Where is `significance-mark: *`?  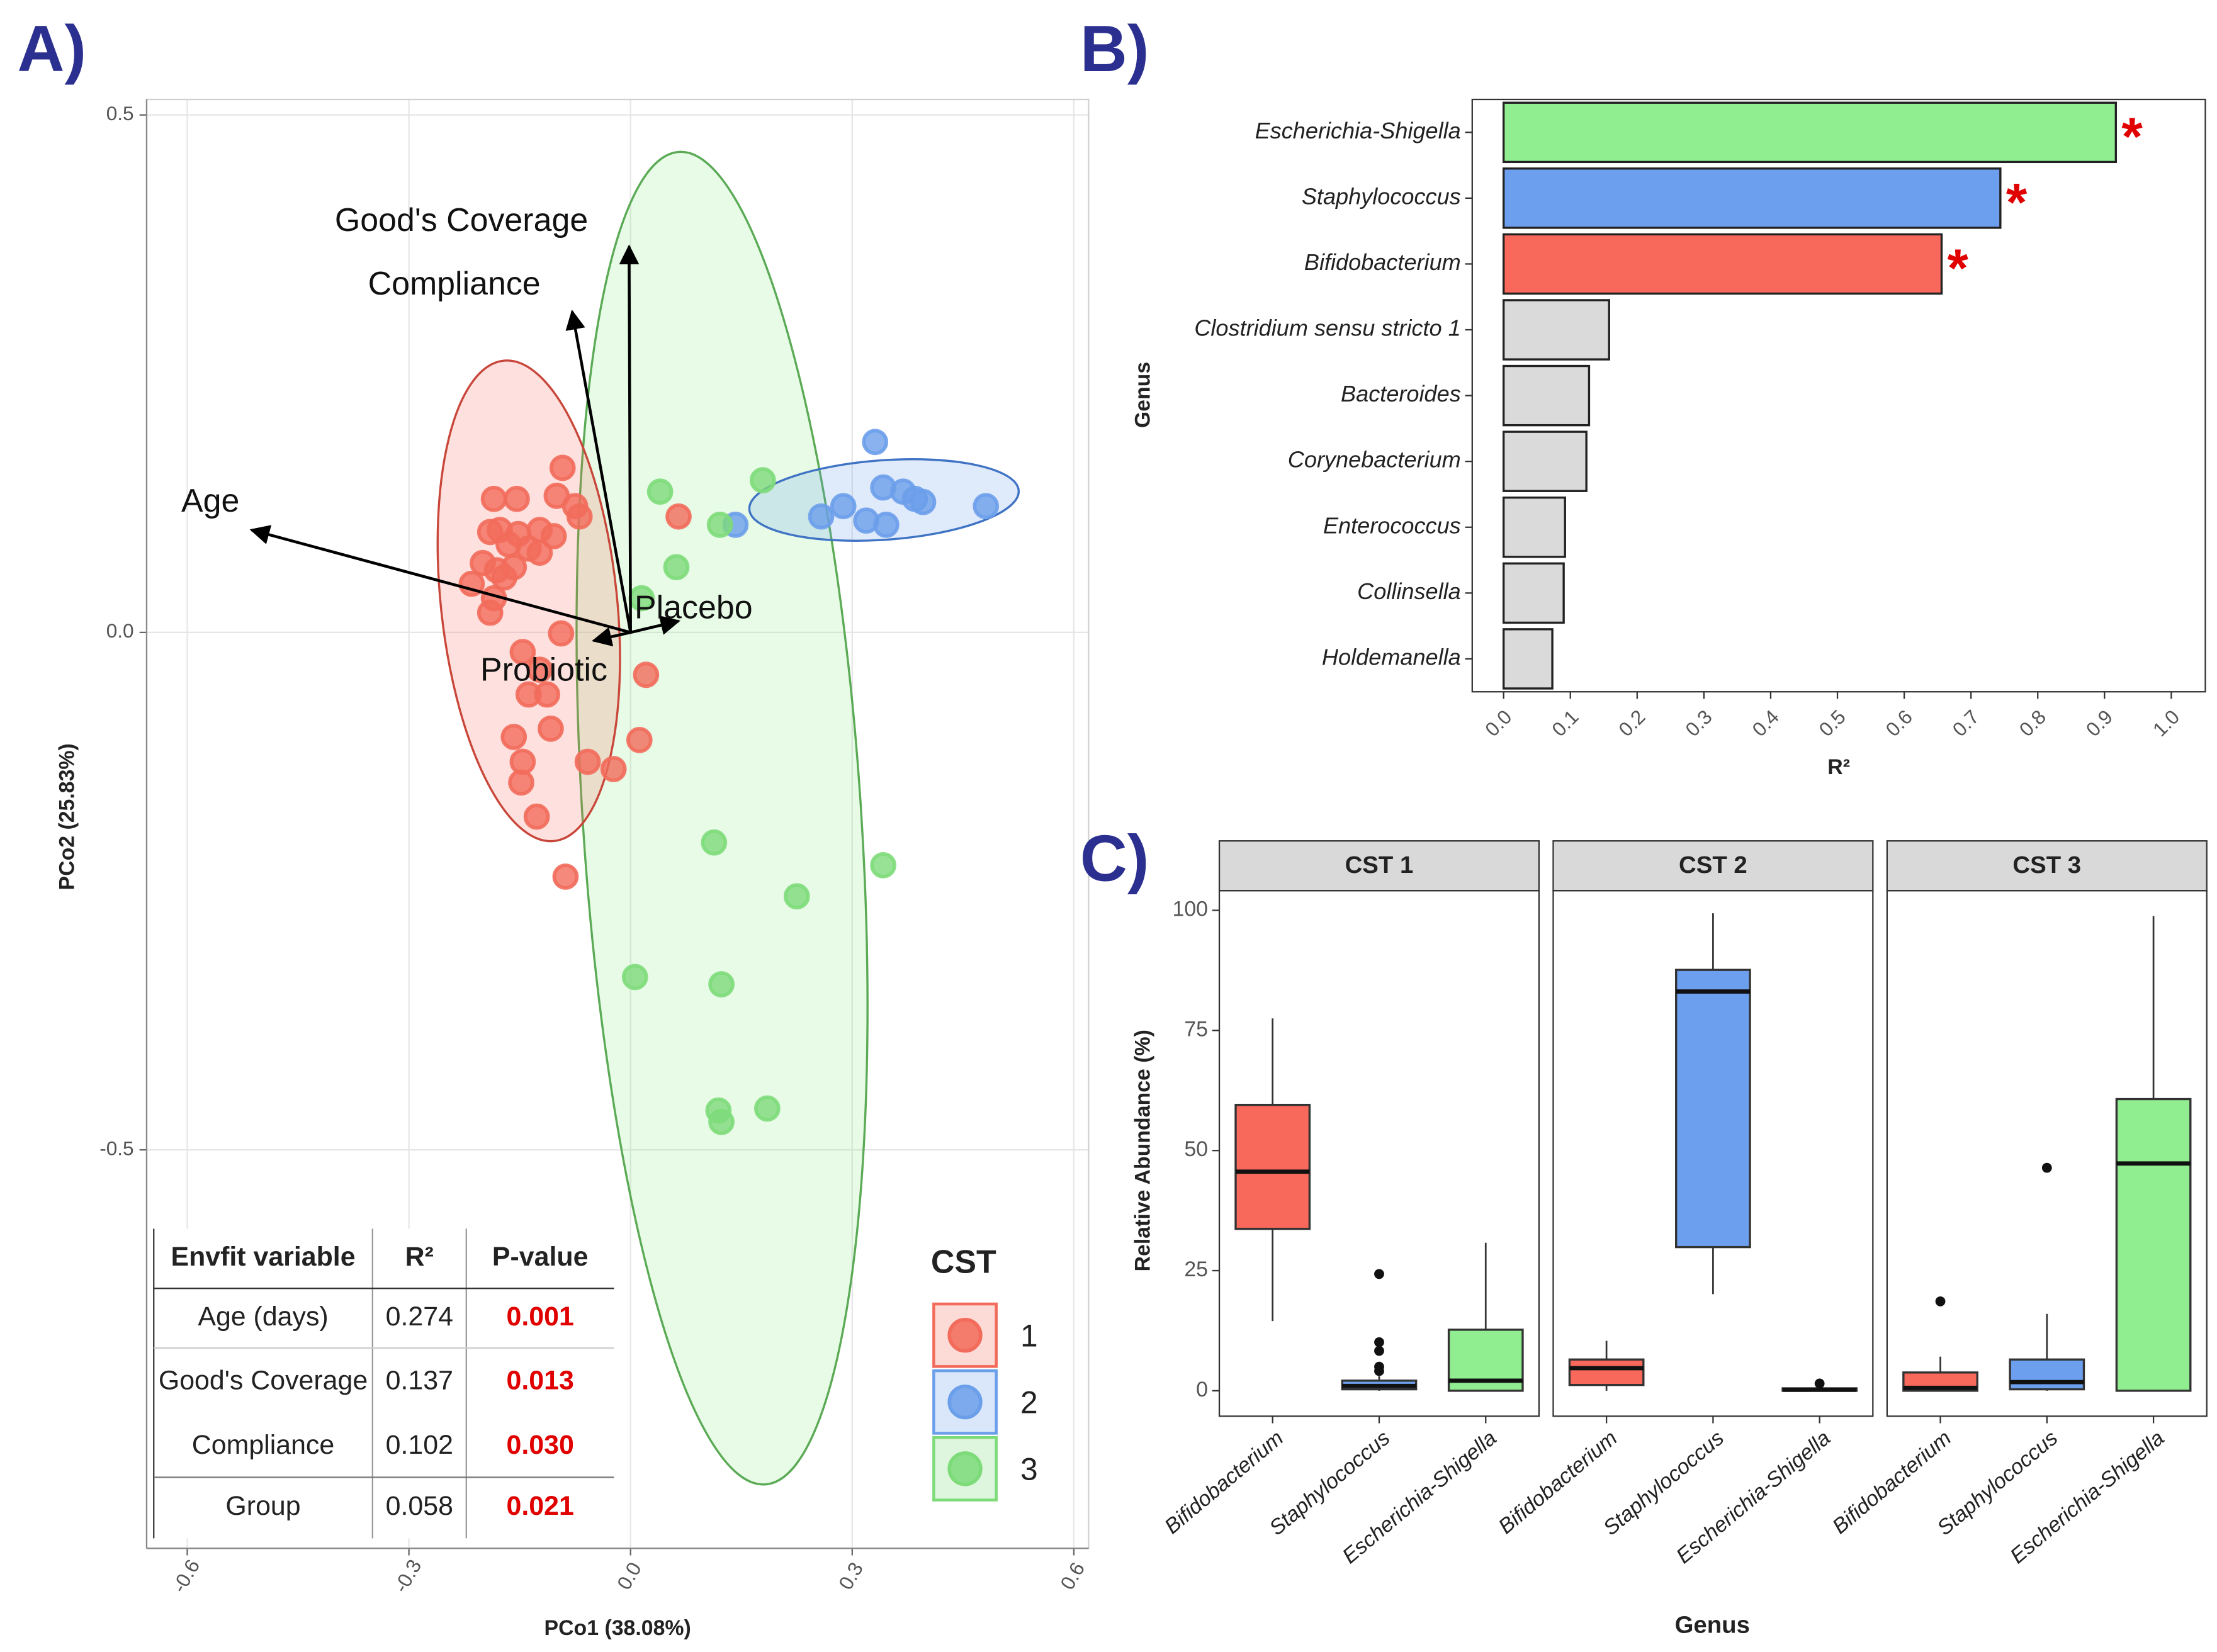 significance-mark: * is located at coordinates (1958, 269).